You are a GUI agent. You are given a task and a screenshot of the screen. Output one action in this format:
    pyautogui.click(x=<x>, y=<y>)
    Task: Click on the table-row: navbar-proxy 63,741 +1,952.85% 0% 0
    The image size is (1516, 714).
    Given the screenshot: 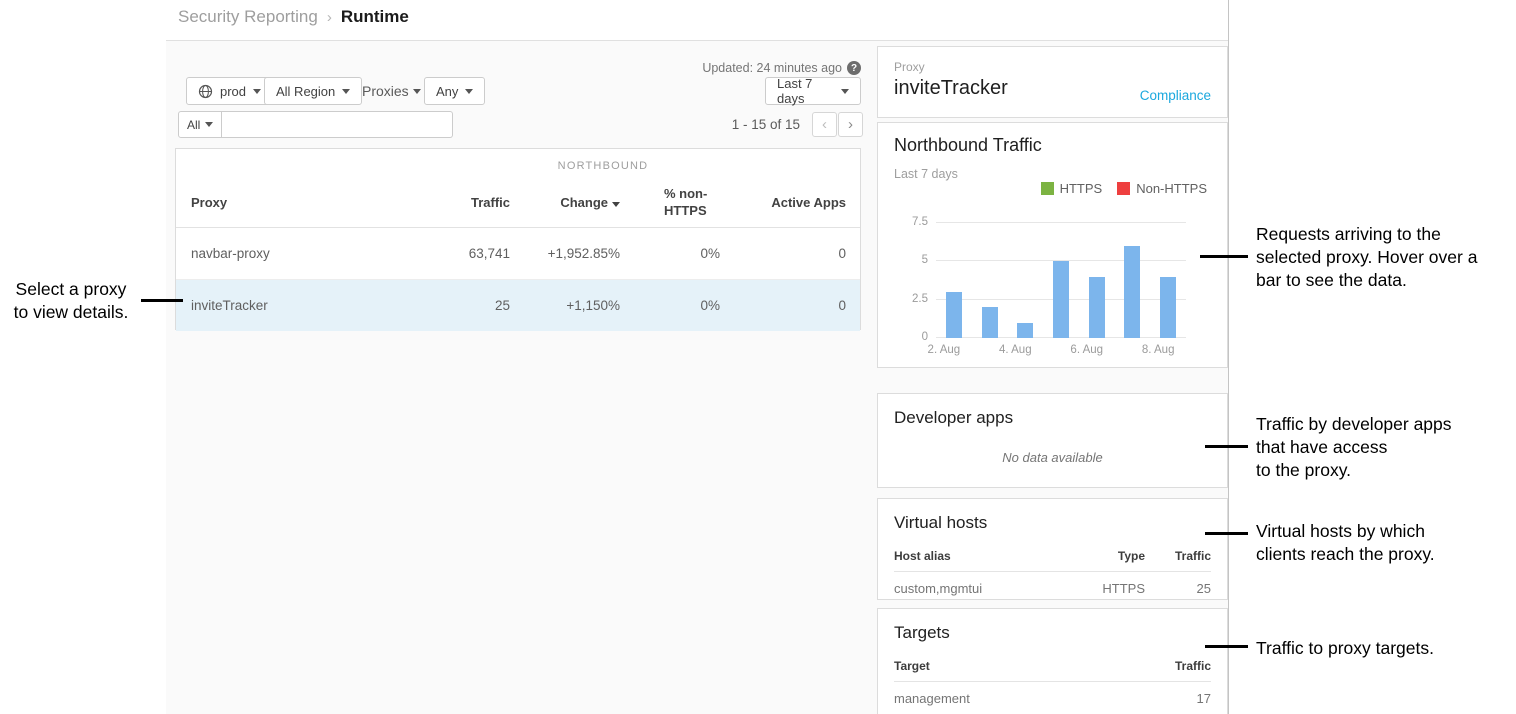 What is the action you would take?
    pyautogui.click(x=518, y=254)
    